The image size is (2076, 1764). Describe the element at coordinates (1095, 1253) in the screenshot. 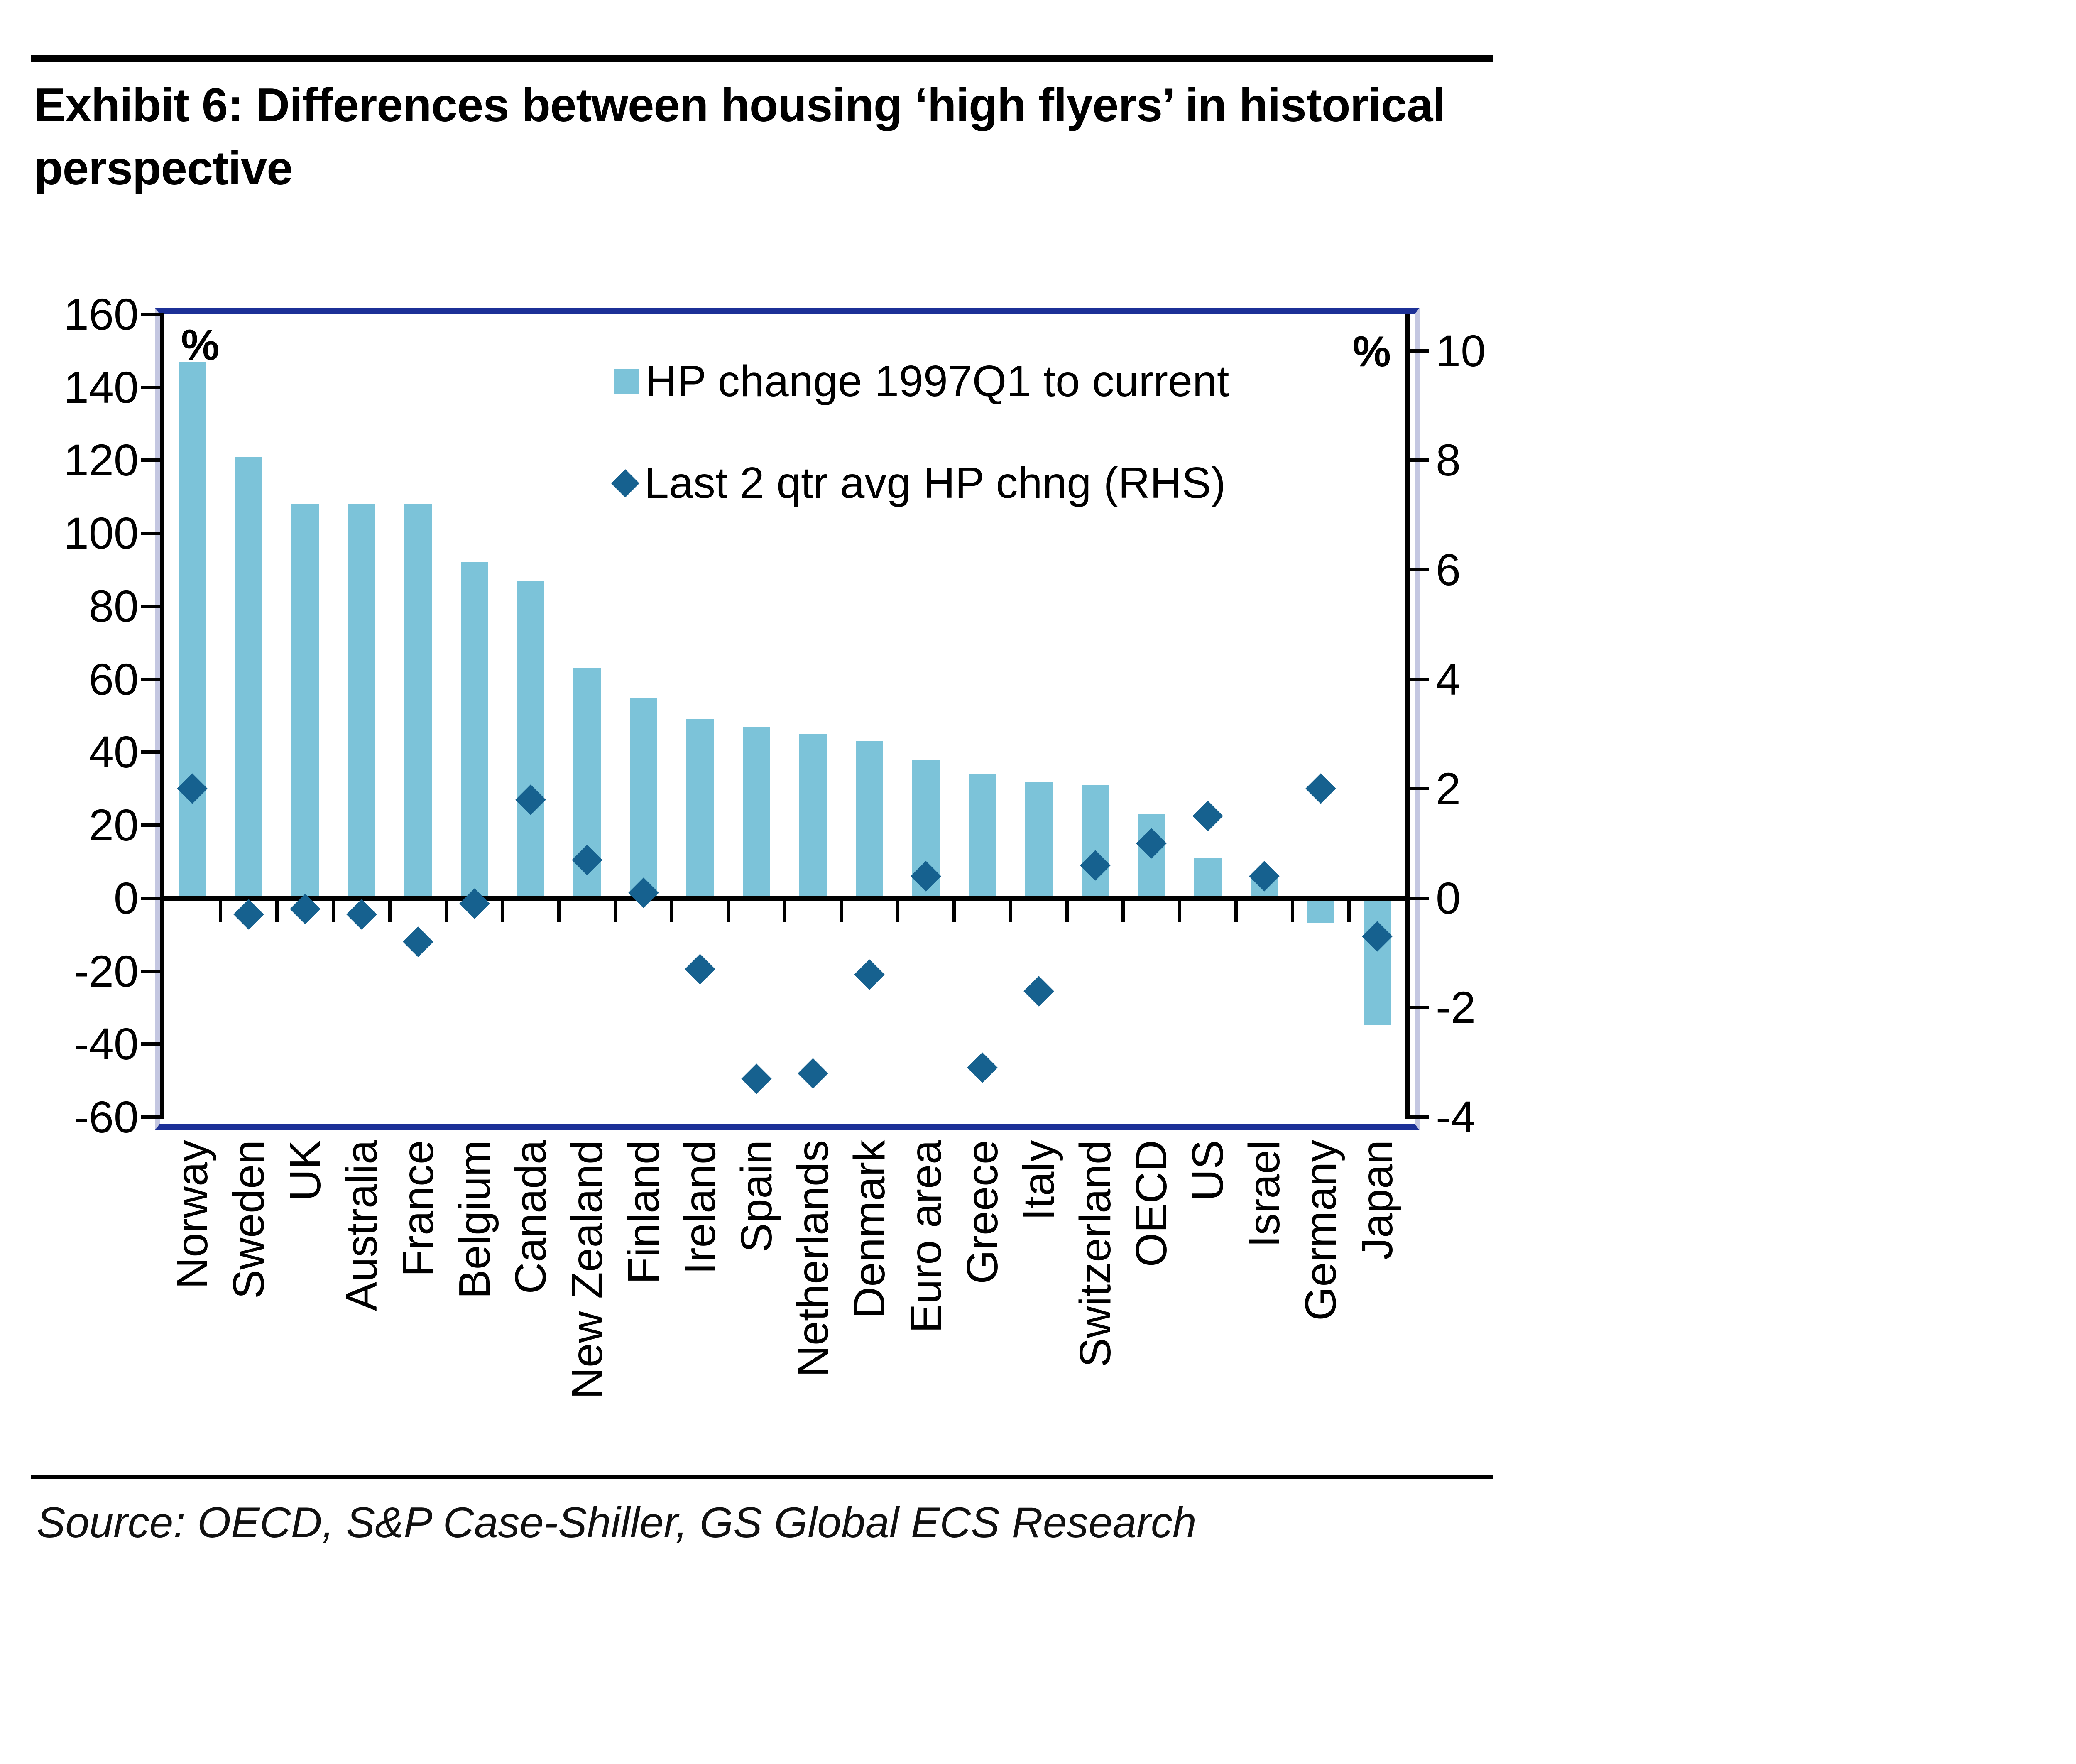

I see `category-label-switzerland: Switzerland` at that location.